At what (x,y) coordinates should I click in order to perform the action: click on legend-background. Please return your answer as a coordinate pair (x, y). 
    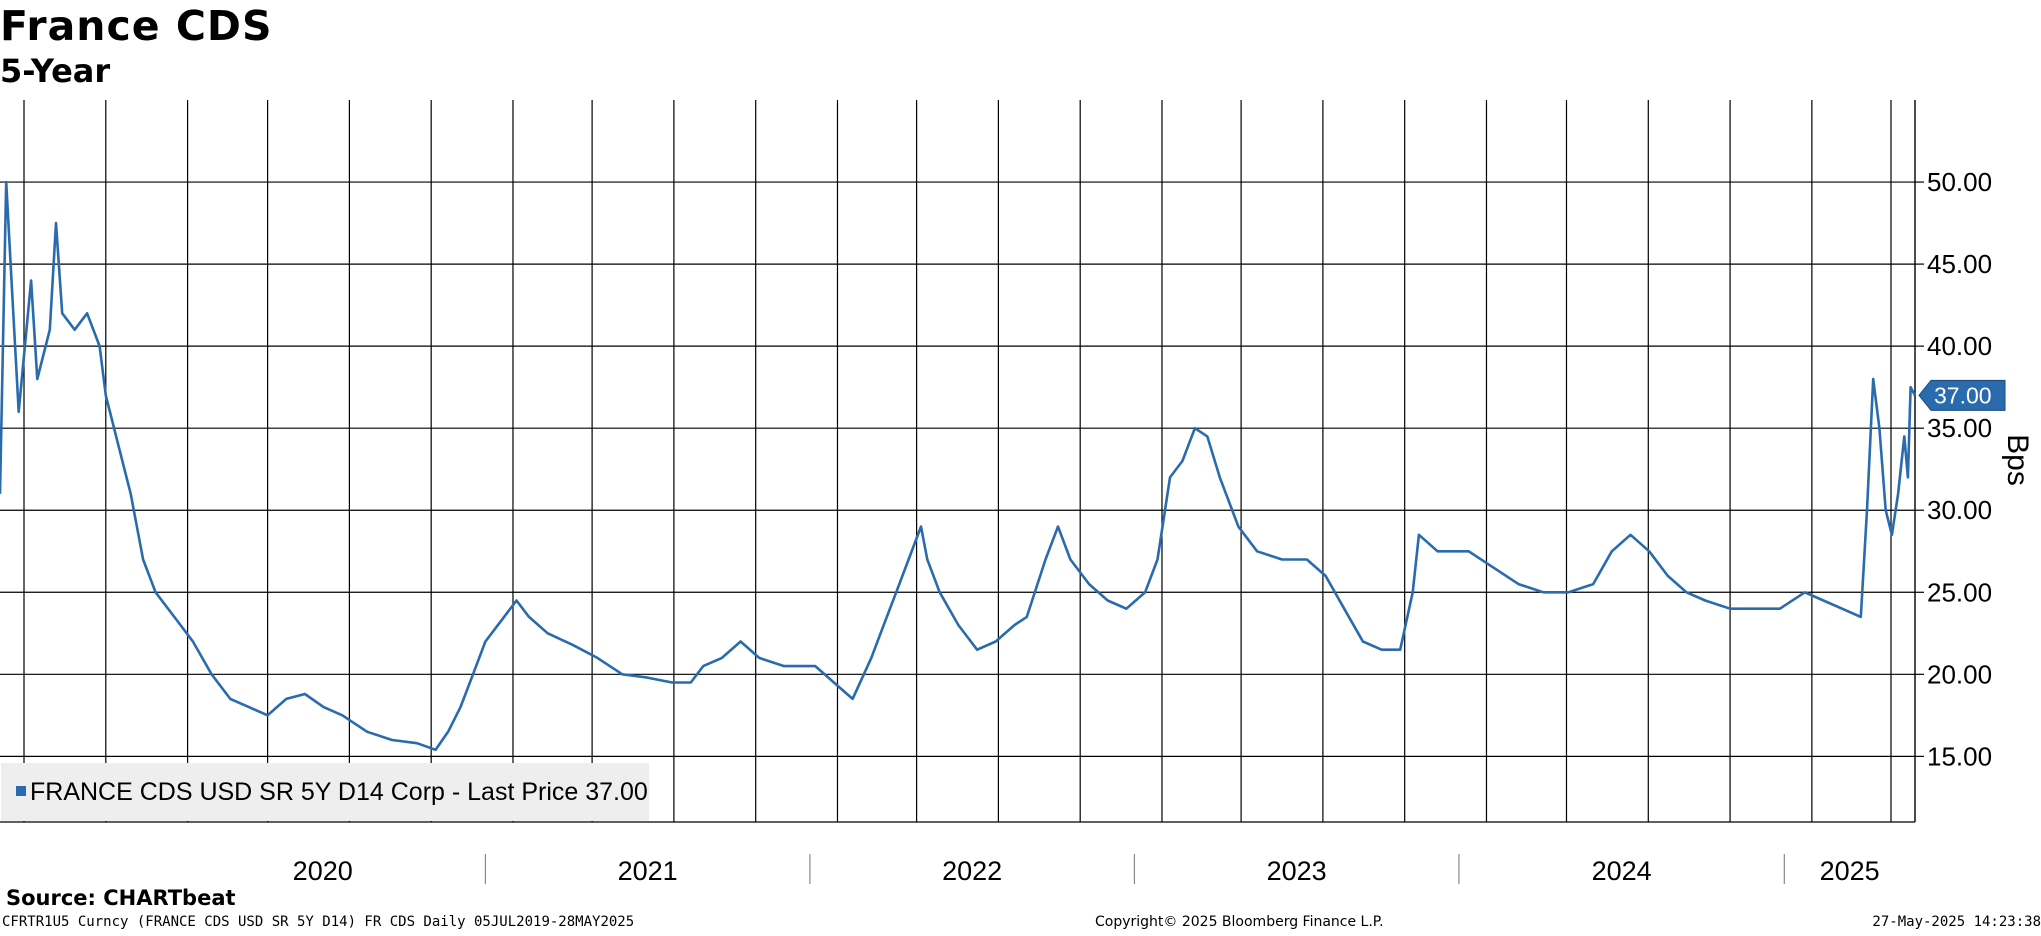
    Looking at the image, I should click on (325, 792).